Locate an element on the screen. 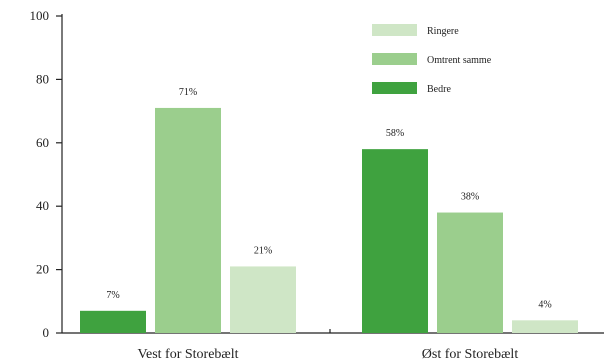 This screenshot has width=606, height=363. y-tick-label: 40 is located at coordinates (42, 205).